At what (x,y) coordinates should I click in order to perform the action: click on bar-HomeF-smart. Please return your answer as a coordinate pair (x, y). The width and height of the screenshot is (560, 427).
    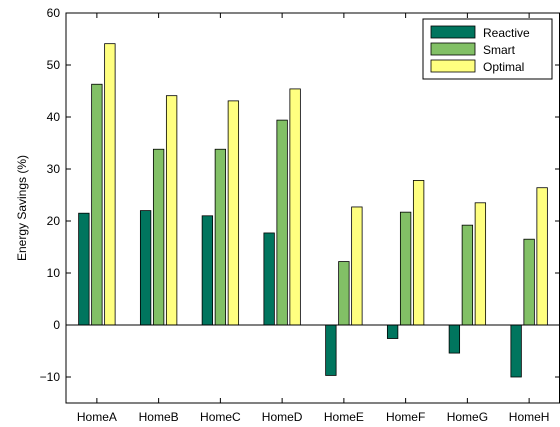
    Looking at the image, I should click on (405, 268).